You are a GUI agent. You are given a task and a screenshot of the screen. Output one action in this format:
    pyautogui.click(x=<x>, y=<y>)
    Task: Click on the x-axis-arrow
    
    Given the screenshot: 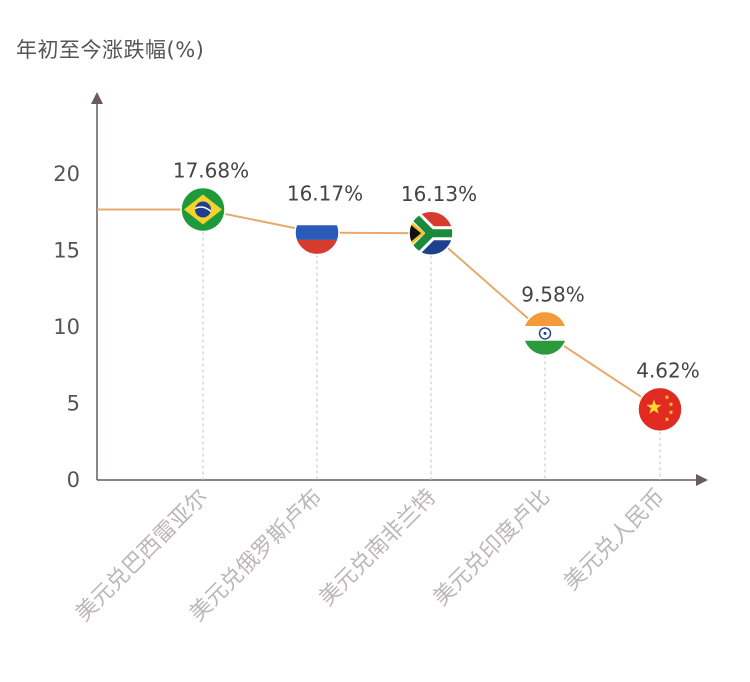 What is the action you would take?
    pyautogui.click(x=702, y=480)
    